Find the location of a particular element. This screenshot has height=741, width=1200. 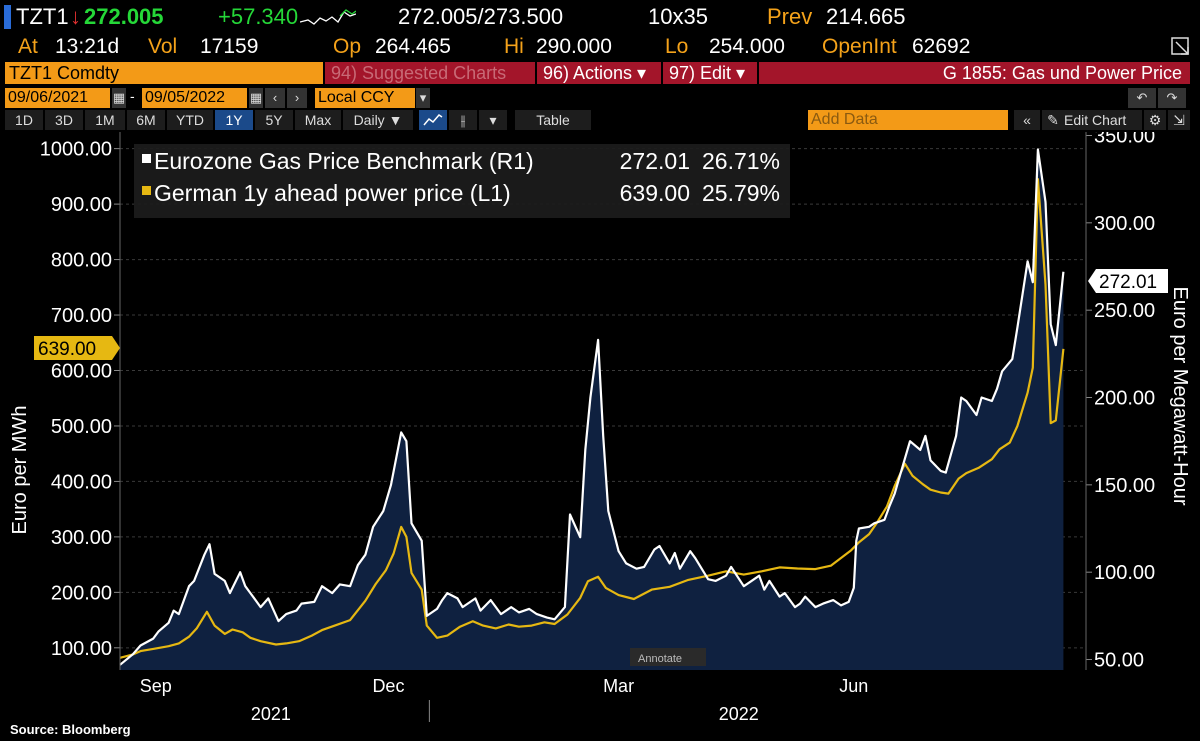

pencil-icon: ✎ is located at coordinates (1053, 120).